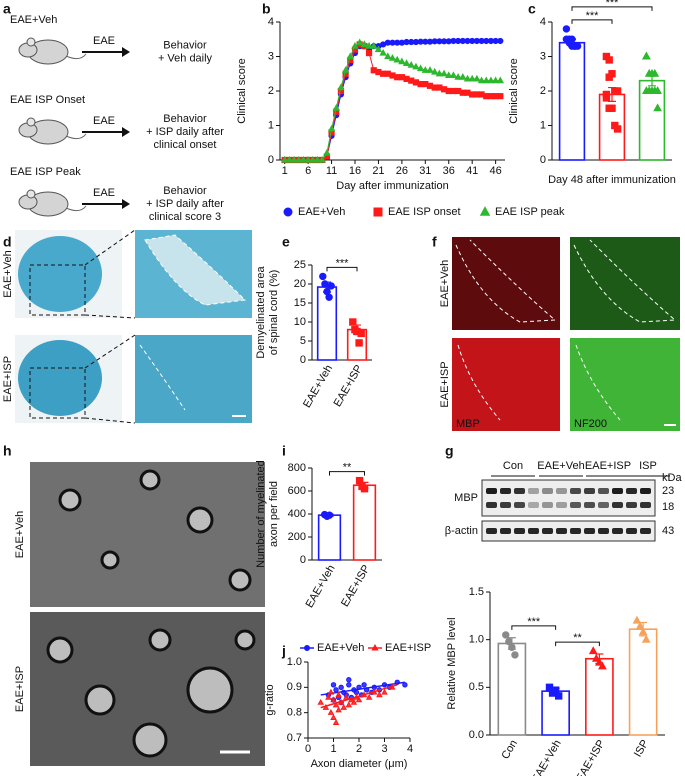  What do you see at coordinates (333, 749) in the screenshot?
I see `x-tick-label: 1` at bounding box center [333, 749].